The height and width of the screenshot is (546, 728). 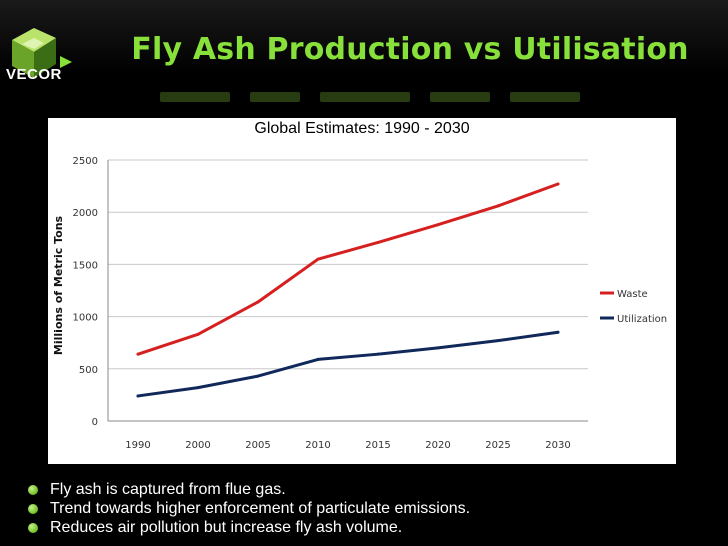 I want to click on x-tick-label: 2020, so click(x=437, y=445).